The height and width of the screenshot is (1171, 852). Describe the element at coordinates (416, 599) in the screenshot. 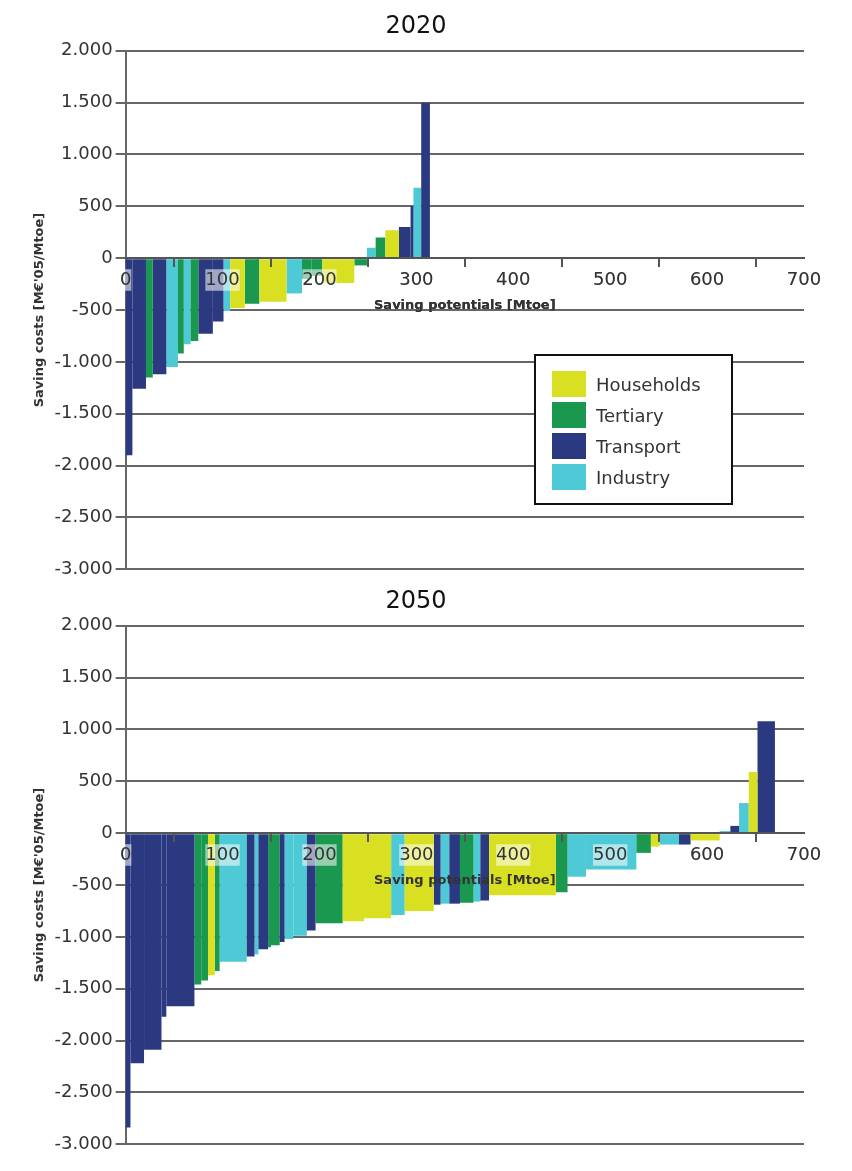

I see `chart-title: 2050` at that location.